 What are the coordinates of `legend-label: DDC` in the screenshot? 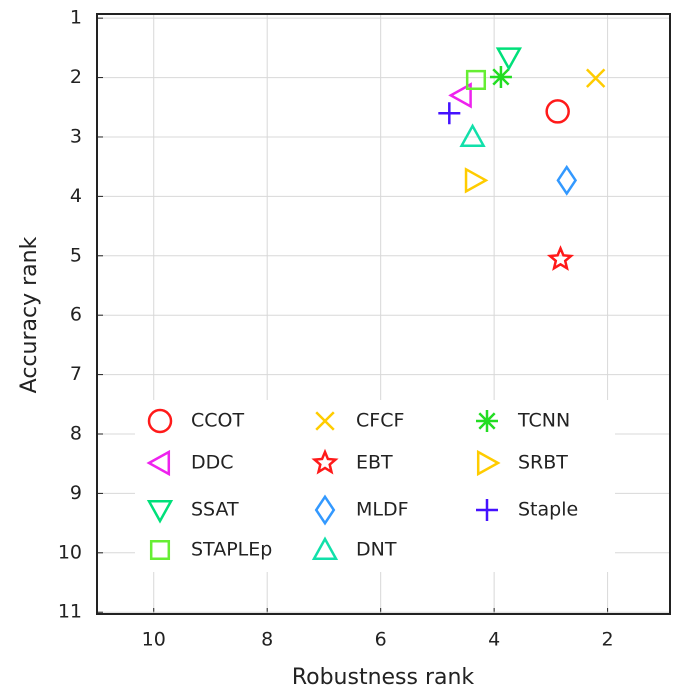 It's located at (212, 463).